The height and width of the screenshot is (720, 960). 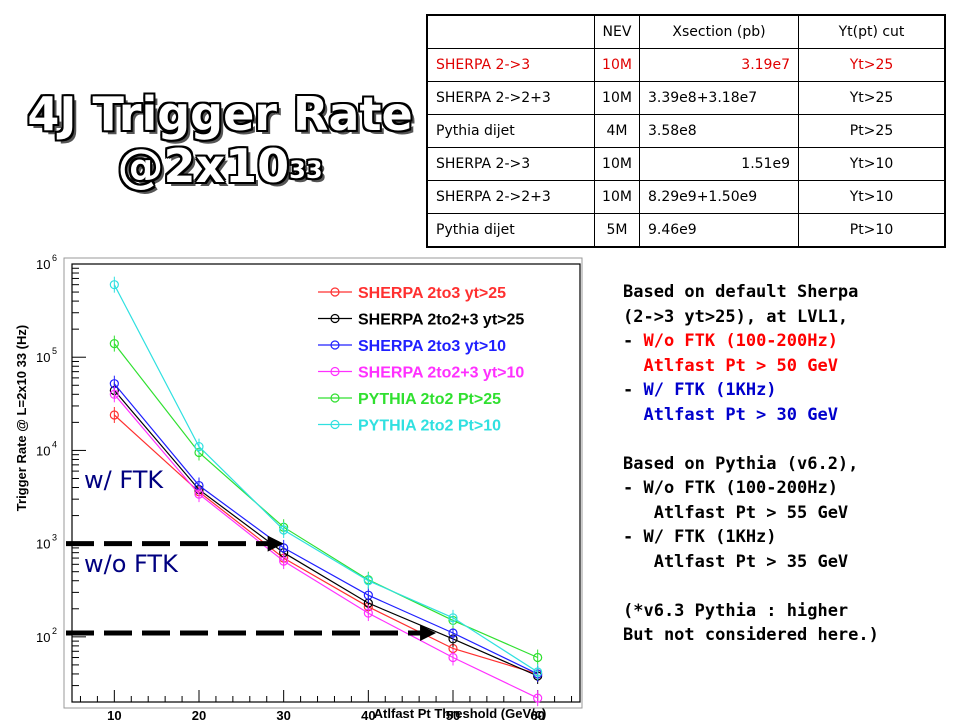 I want to click on table-row: SHERPA 2->3 10M 3.19e7 Yt>25, so click(x=686, y=65).